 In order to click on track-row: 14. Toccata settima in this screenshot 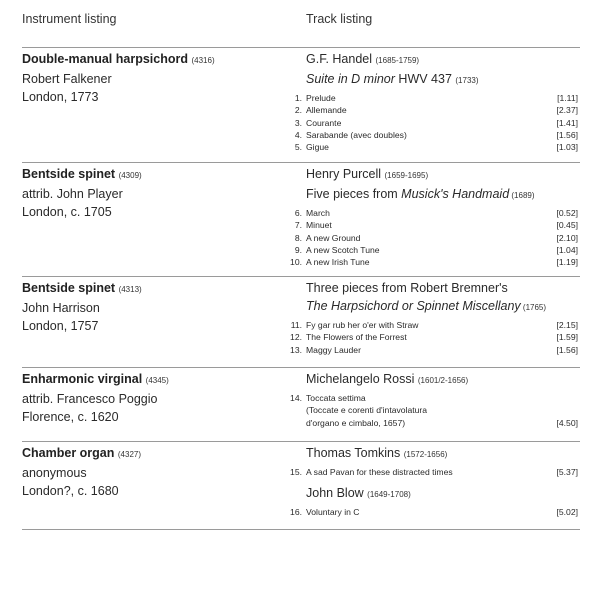, I will do `click(300, 398)`.